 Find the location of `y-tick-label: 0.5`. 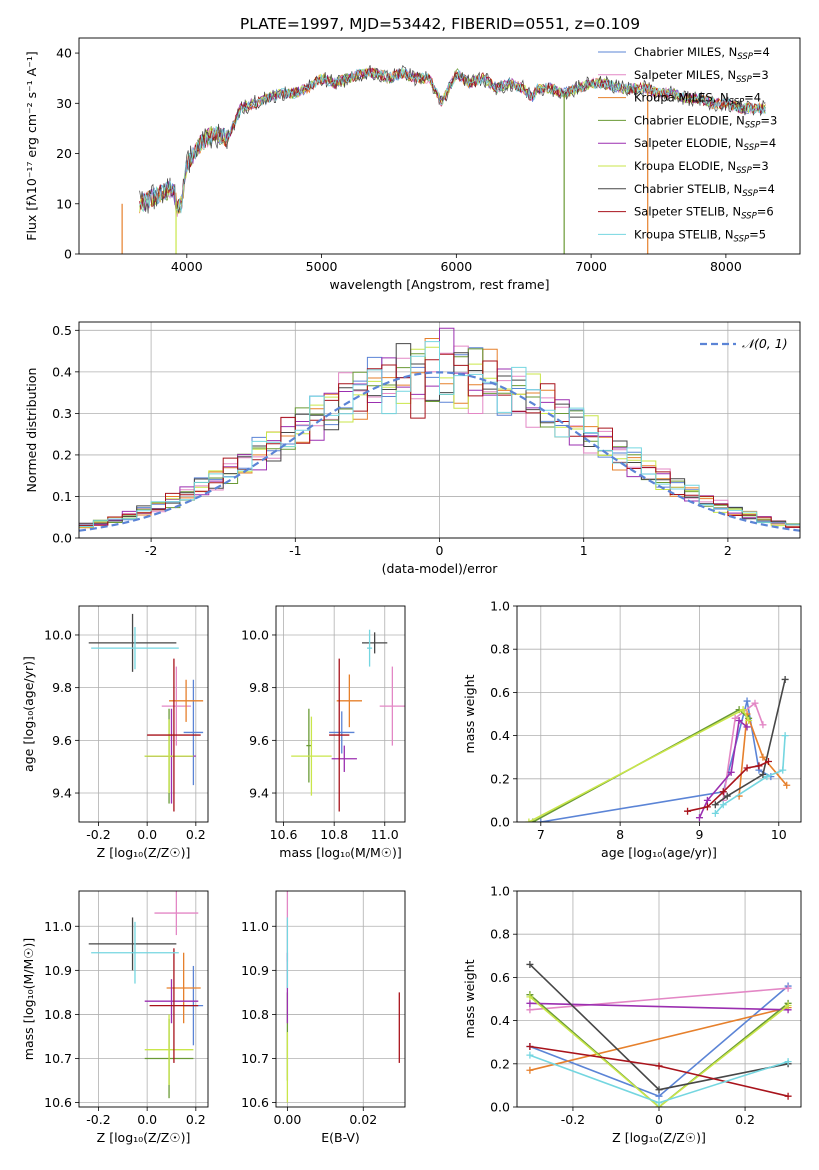

y-tick-label: 0.5 is located at coordinates (62, 330).